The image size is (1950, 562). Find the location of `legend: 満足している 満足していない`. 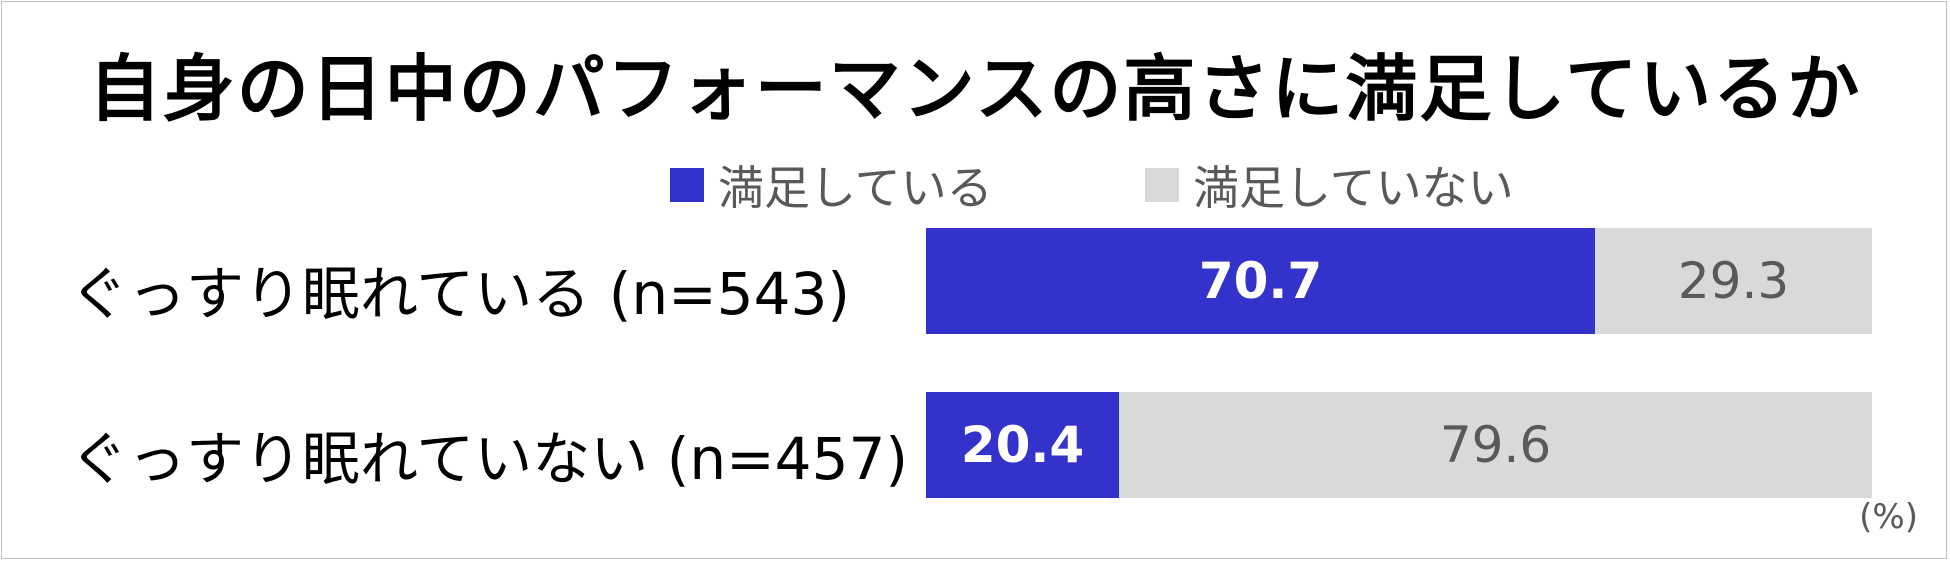

legend: 満足している 満足していない is located at coordinates (975, 183).